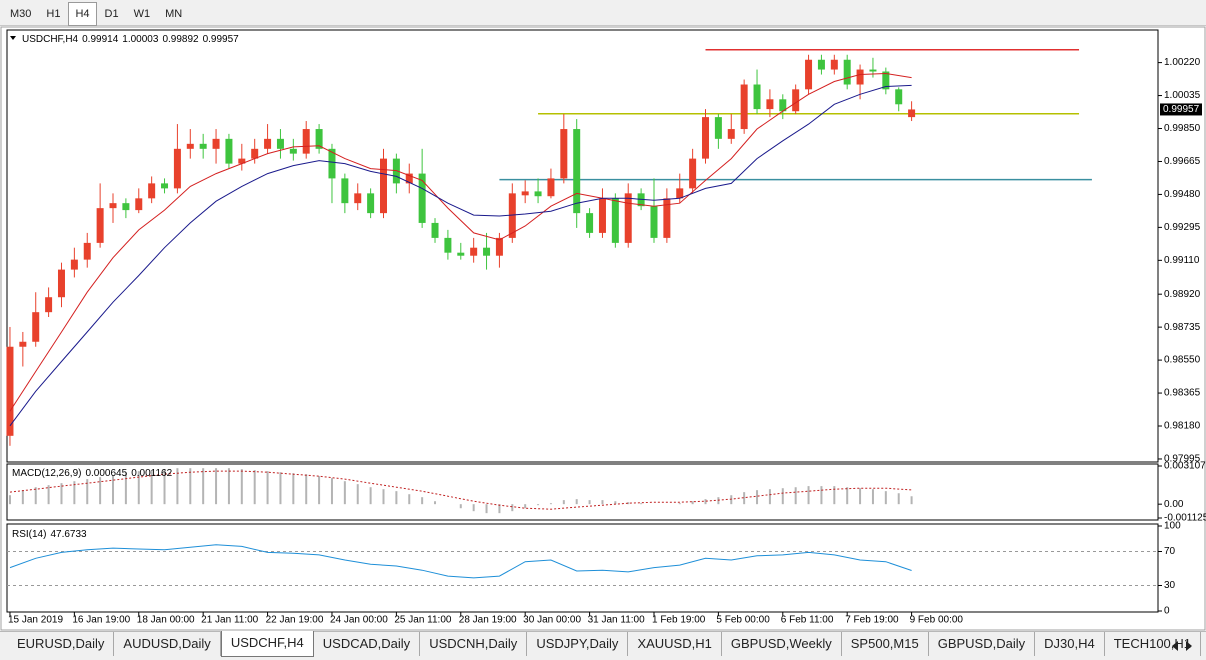  I want to click on x-tick-label: 7 Feb 19:00, so click(872, 620).